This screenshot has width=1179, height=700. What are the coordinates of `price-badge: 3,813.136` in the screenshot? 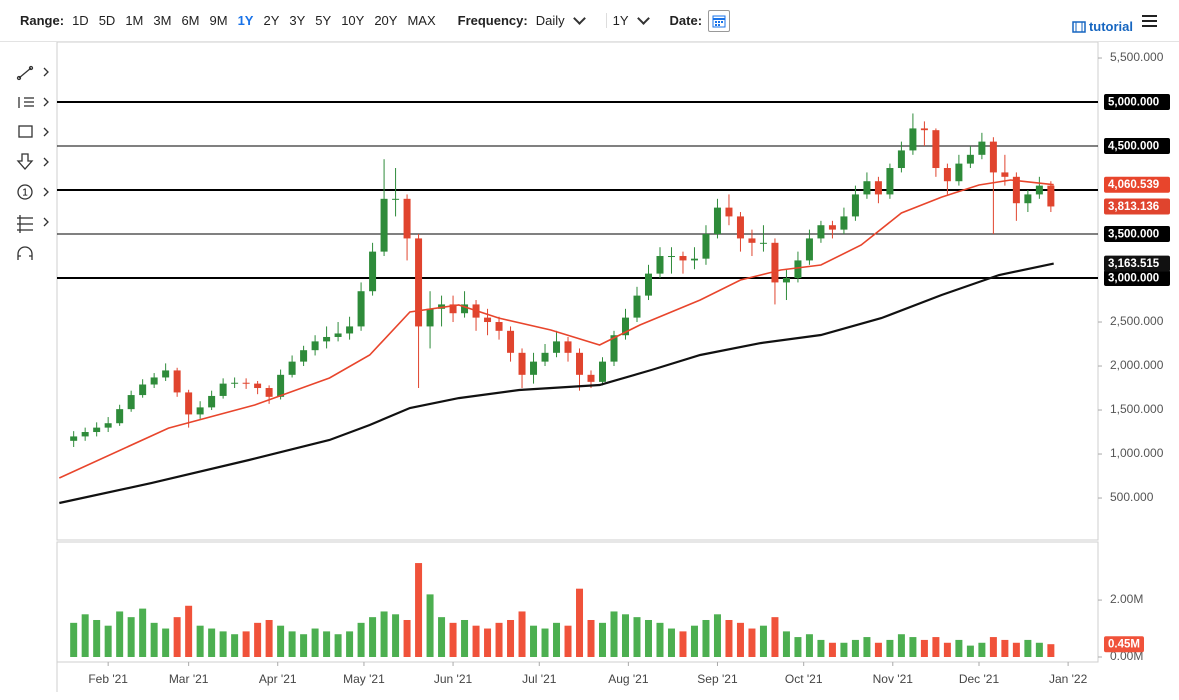 It's located at (1133, 207).